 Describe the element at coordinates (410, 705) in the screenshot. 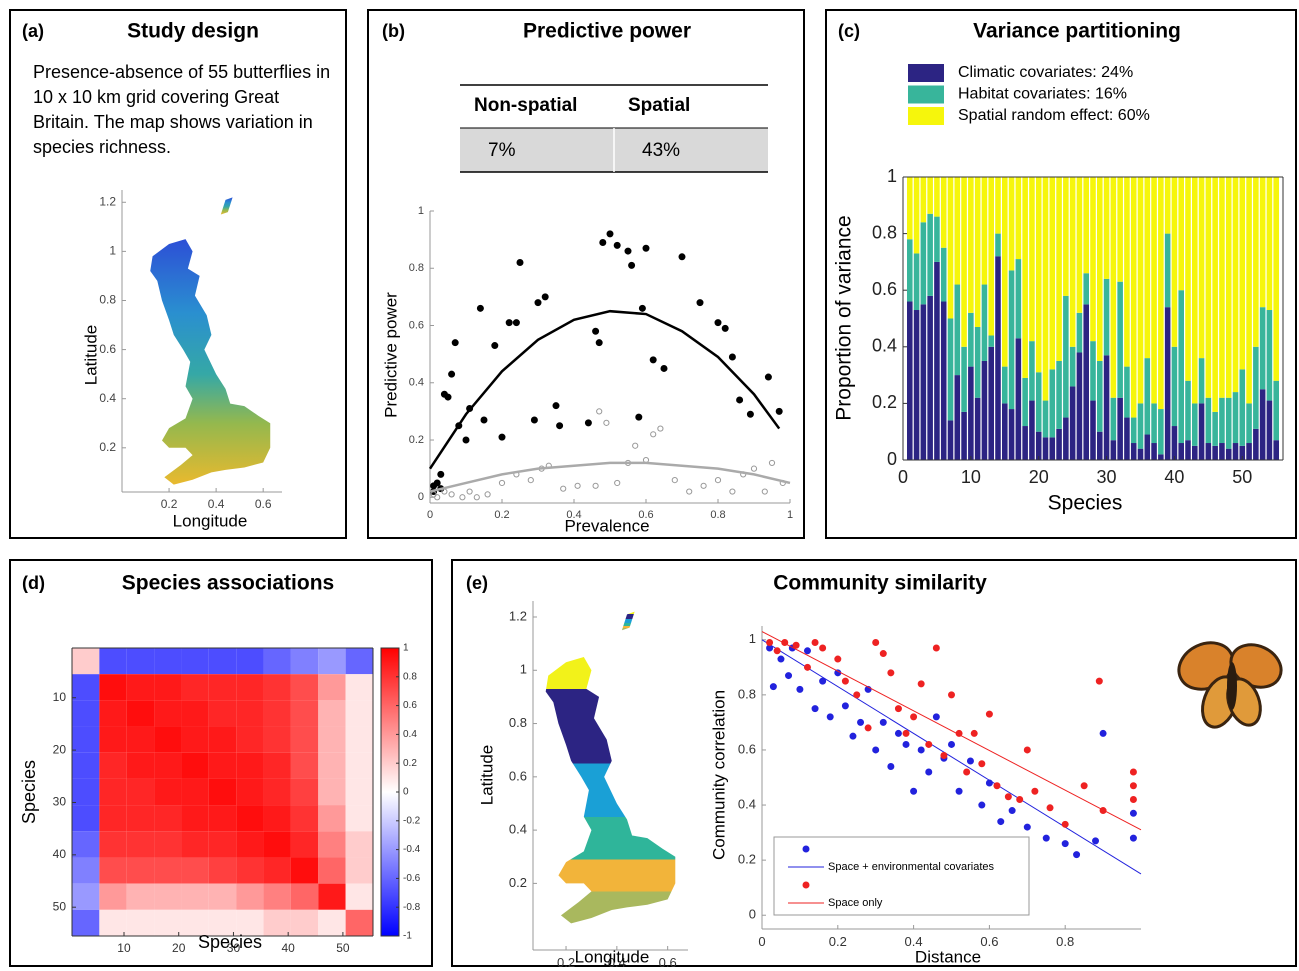

I see `colorbar-label: 0.6` at that location.